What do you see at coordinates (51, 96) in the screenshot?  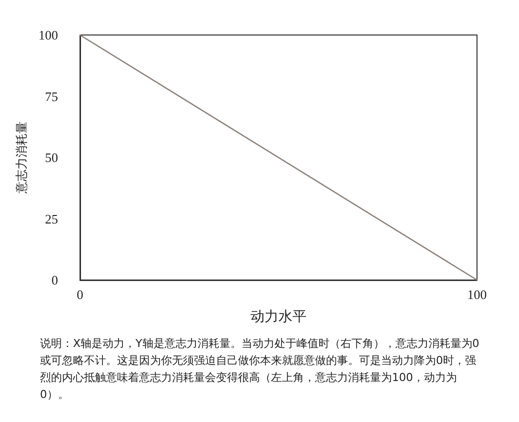 I see `y-tick-label: 75` at bounding box center [51, 96].